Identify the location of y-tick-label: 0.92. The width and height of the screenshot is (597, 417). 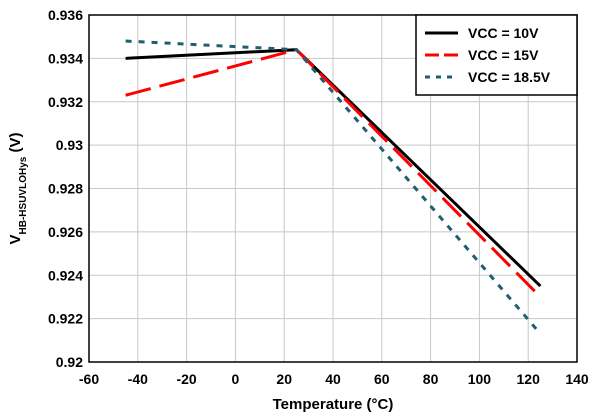
(69, 362).